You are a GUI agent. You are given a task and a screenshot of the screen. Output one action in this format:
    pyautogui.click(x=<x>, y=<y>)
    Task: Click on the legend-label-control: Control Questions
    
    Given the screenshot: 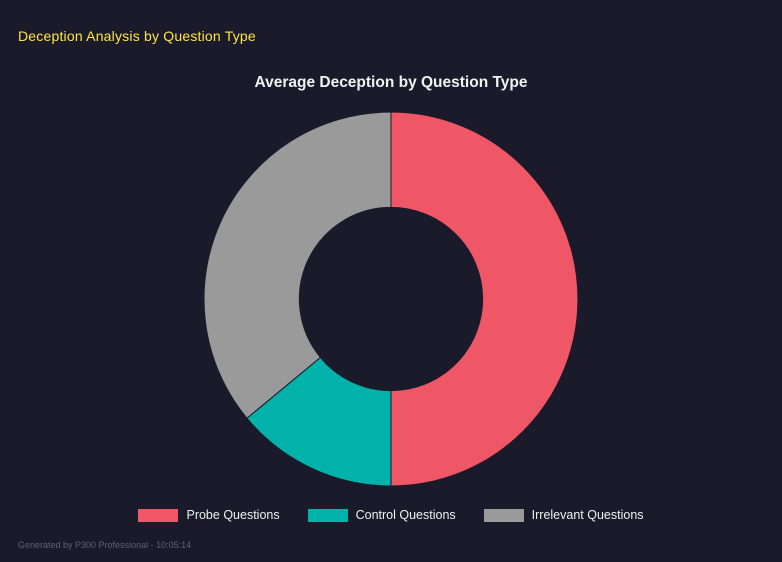 What is the action you would take?
    pyautogui.click(x=405, y=515)
    